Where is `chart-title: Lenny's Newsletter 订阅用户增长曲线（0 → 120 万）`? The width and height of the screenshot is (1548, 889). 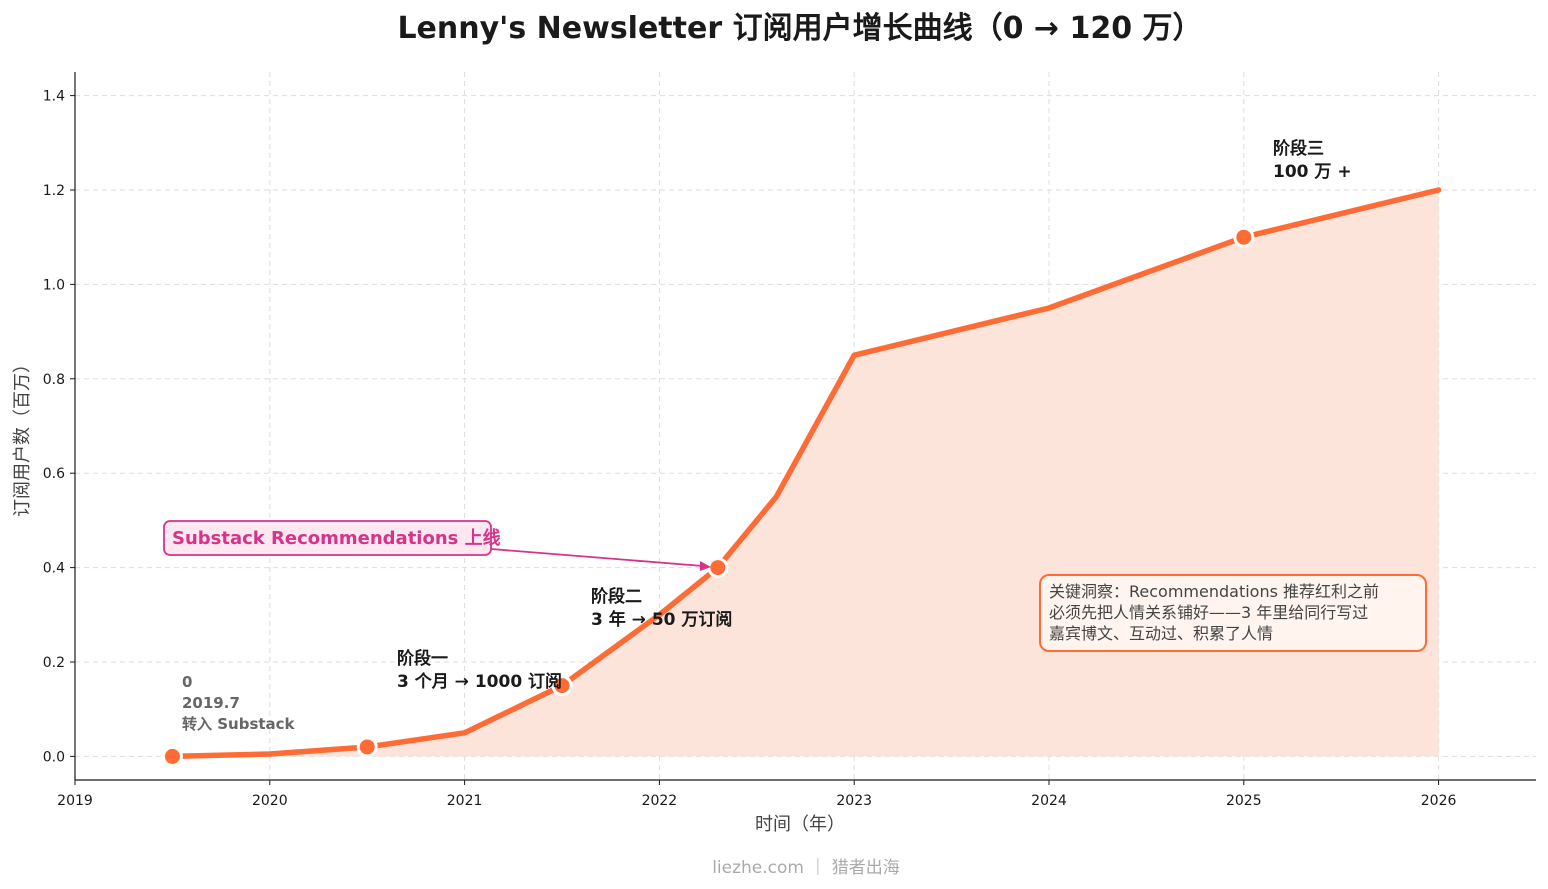
chart-title: Lenny's Newsletter 订阅用户增长曲线（0 → 120 万） is located at coordinates (799, 28).